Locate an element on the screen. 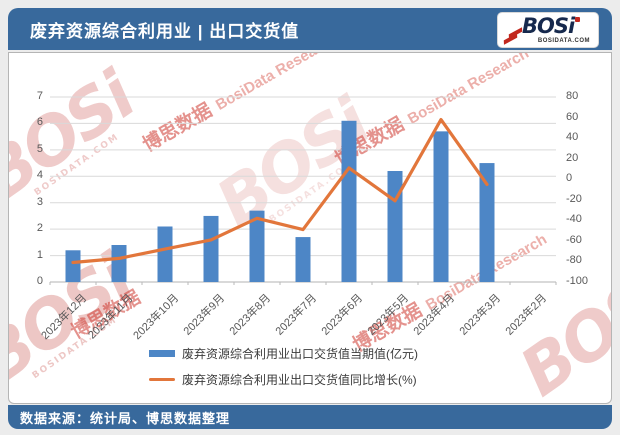  secondary-y-axis-tick-label: -80 is located at coordinates (574, 260).